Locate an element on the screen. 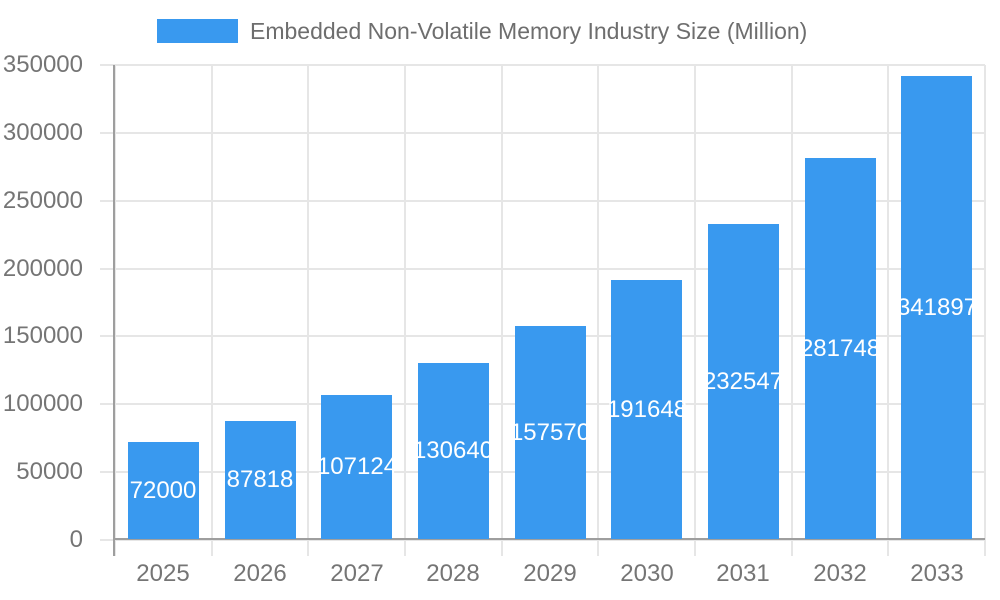 The width and height of the screenshot is (1000, 600). bar-2027 is located at coordinates (356, 467).